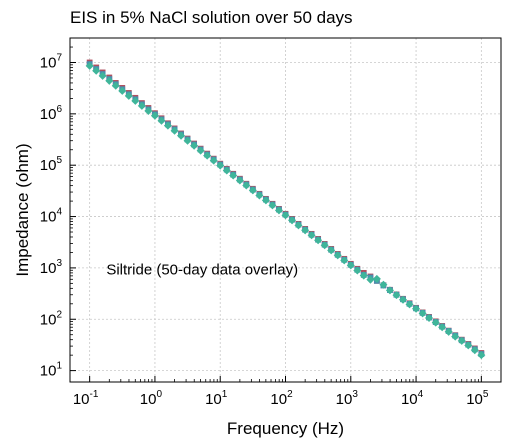 Image resolution: width=514 pixels, height=442 pixels. Describe the element at coordinates (51, 267) in the screenshot. I see `y-tick-label: 10³` at that location.